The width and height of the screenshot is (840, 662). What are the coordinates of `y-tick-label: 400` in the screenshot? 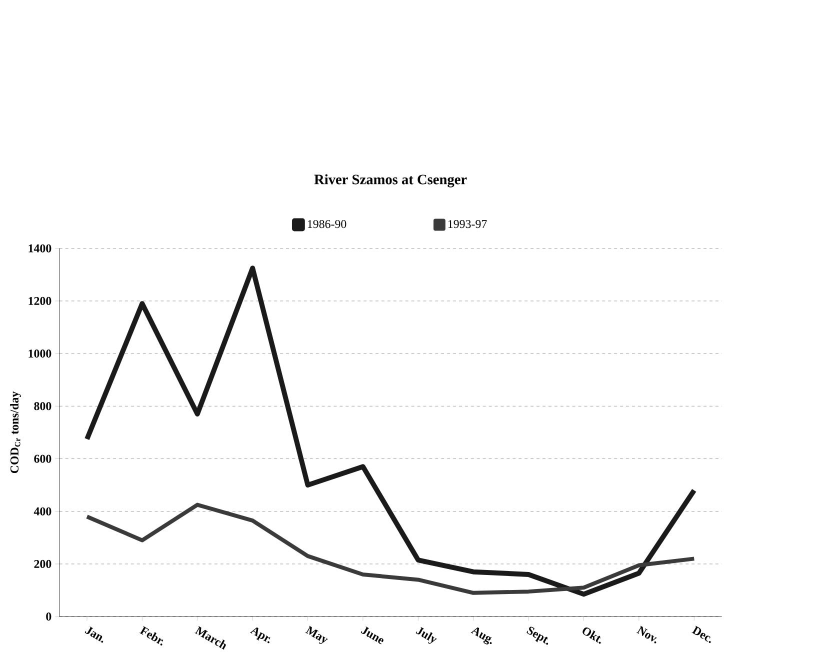 It's located at (43, 511).